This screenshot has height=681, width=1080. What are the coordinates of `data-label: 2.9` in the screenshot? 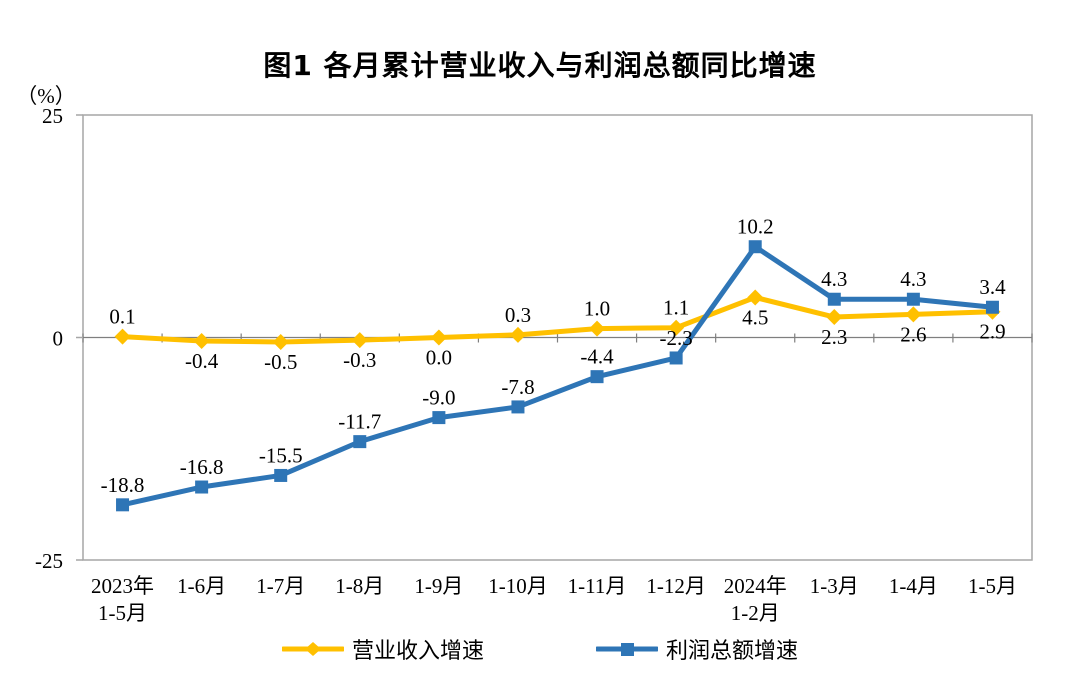 It's located at (992, 332).